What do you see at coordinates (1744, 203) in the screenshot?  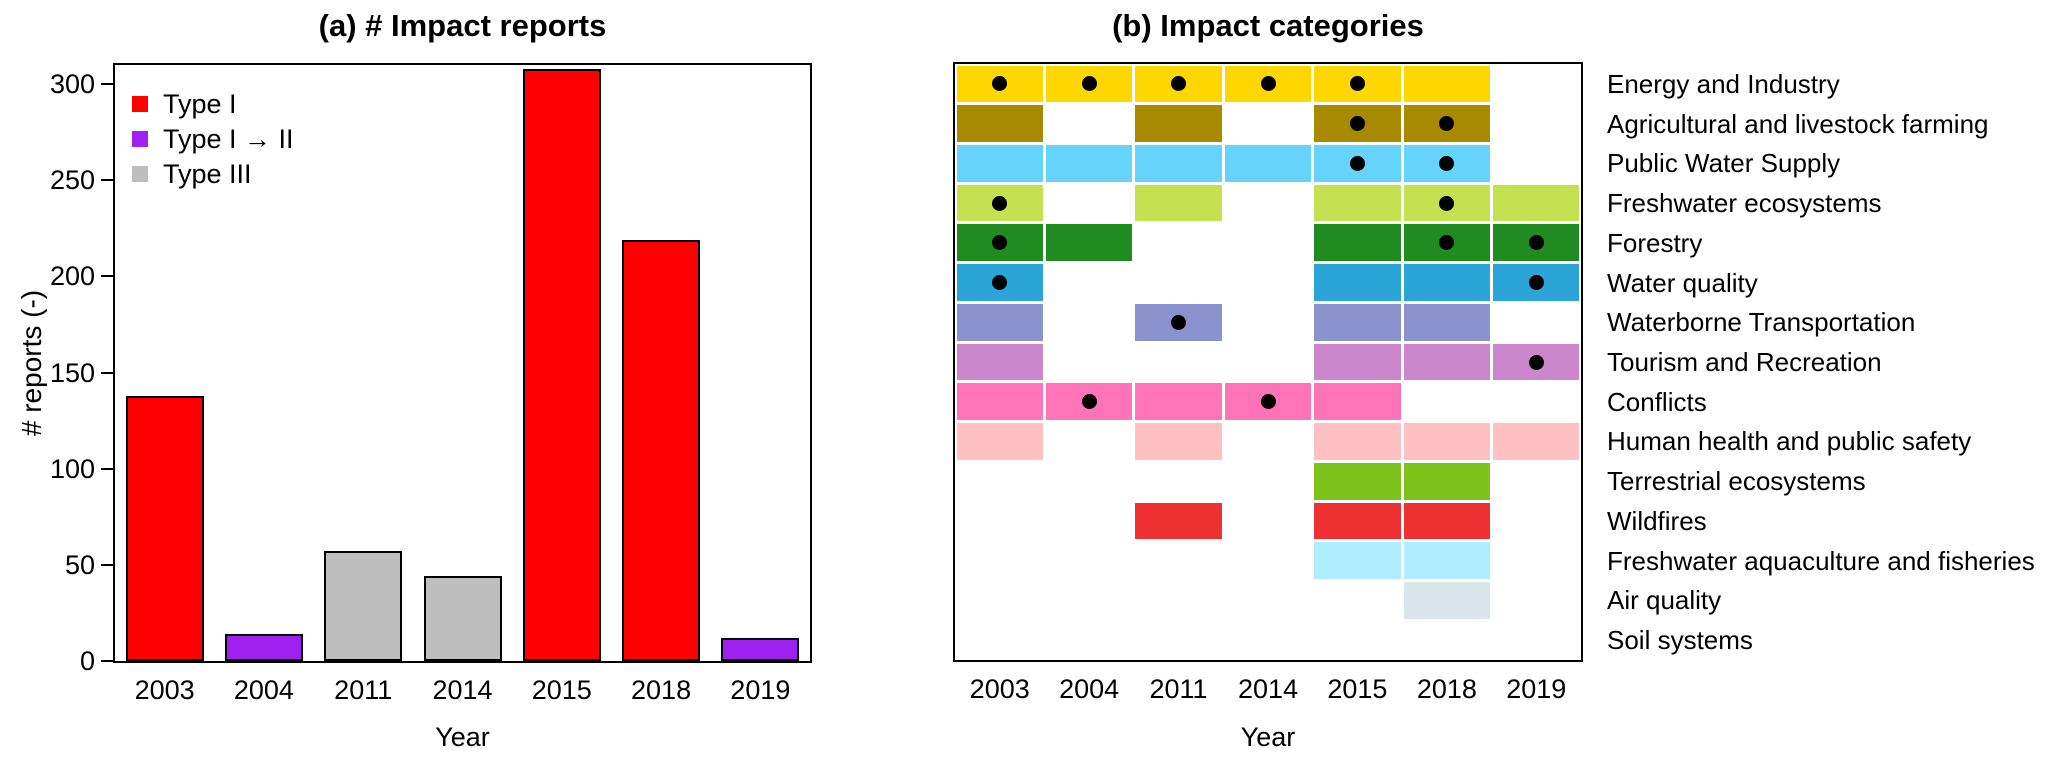 I see `category-label: Freshwater ecosystems` at bounding box center [1744, 203].